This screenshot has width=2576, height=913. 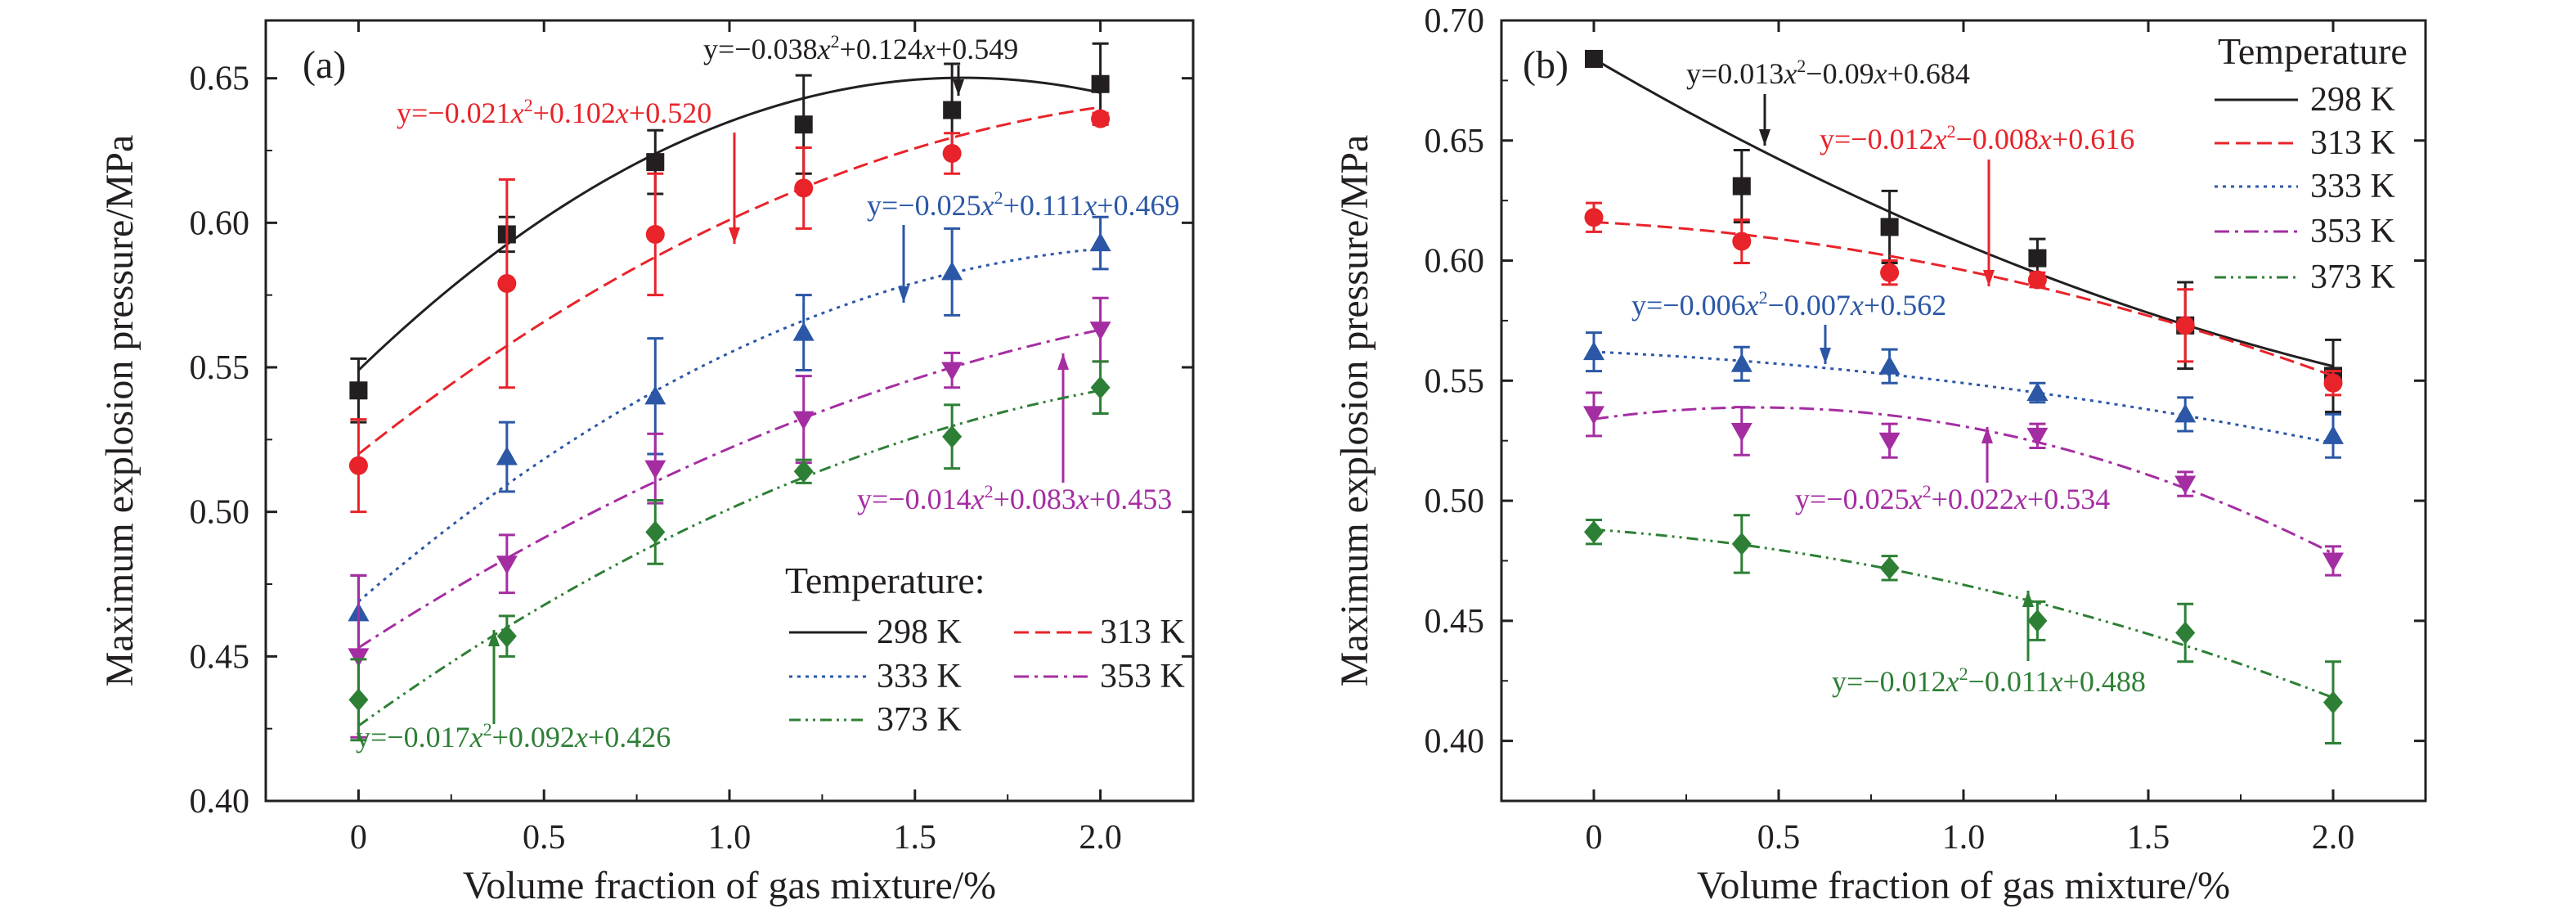 I want to click on series-313-k: y=−0.012x2−0.008x+0.616, so click(x=1964, y=259).